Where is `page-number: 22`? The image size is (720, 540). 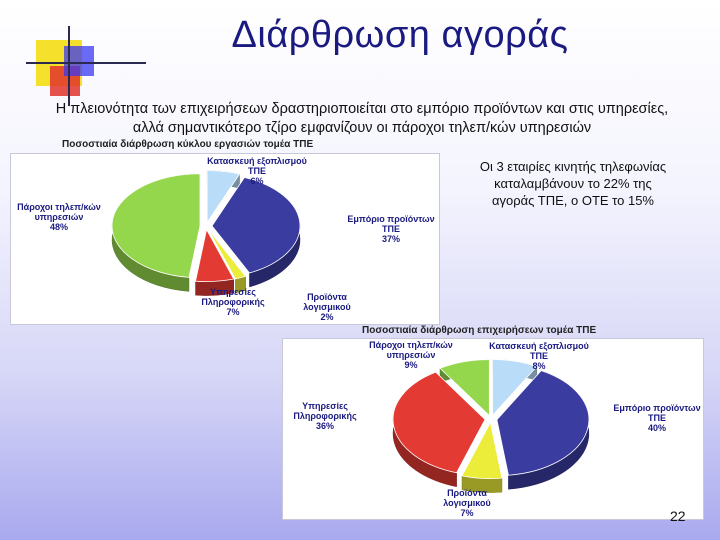 page-number: 22 is located at coordinates (678, 516).